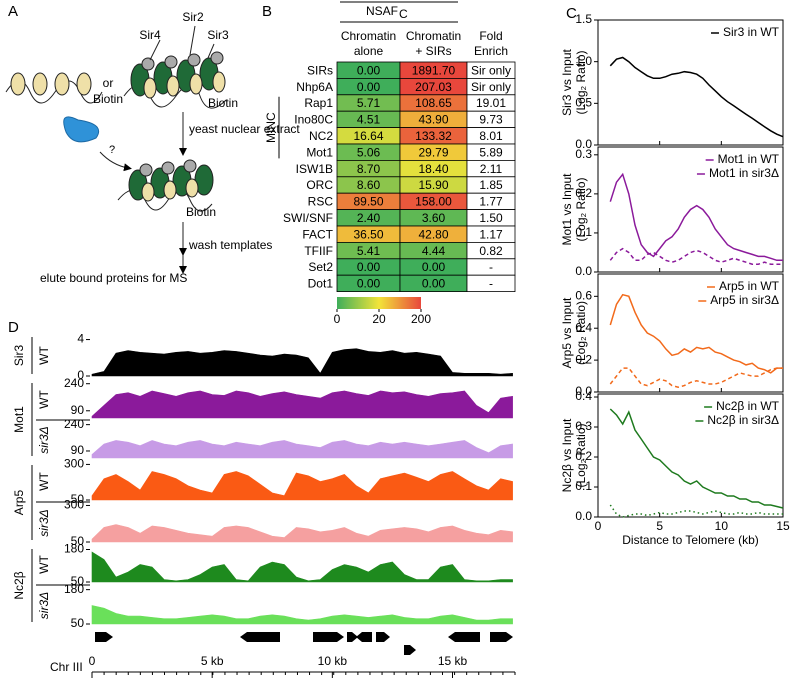  I want to click on cell-value: -, so click(491, 284).